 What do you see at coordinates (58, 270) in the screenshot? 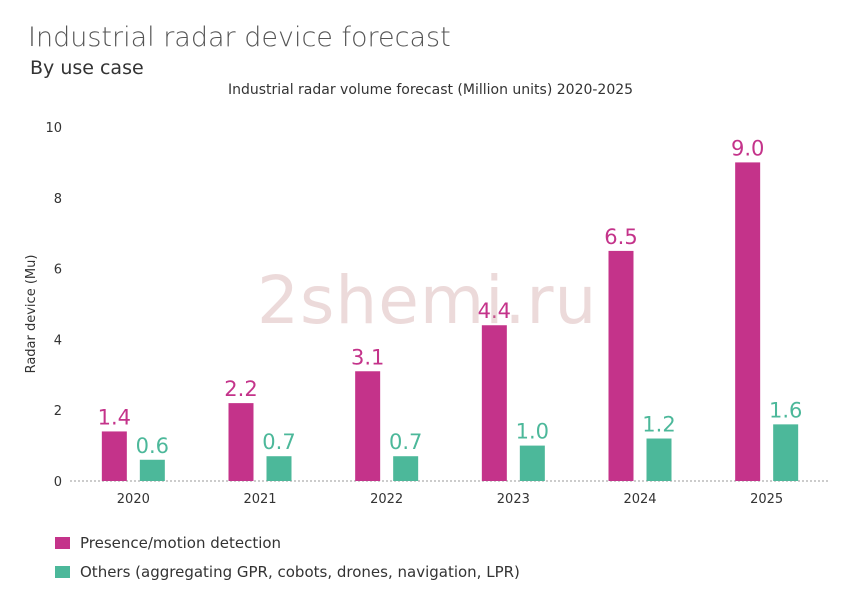
I see `y-tick-label: 6` at bounding box center [58, 270].